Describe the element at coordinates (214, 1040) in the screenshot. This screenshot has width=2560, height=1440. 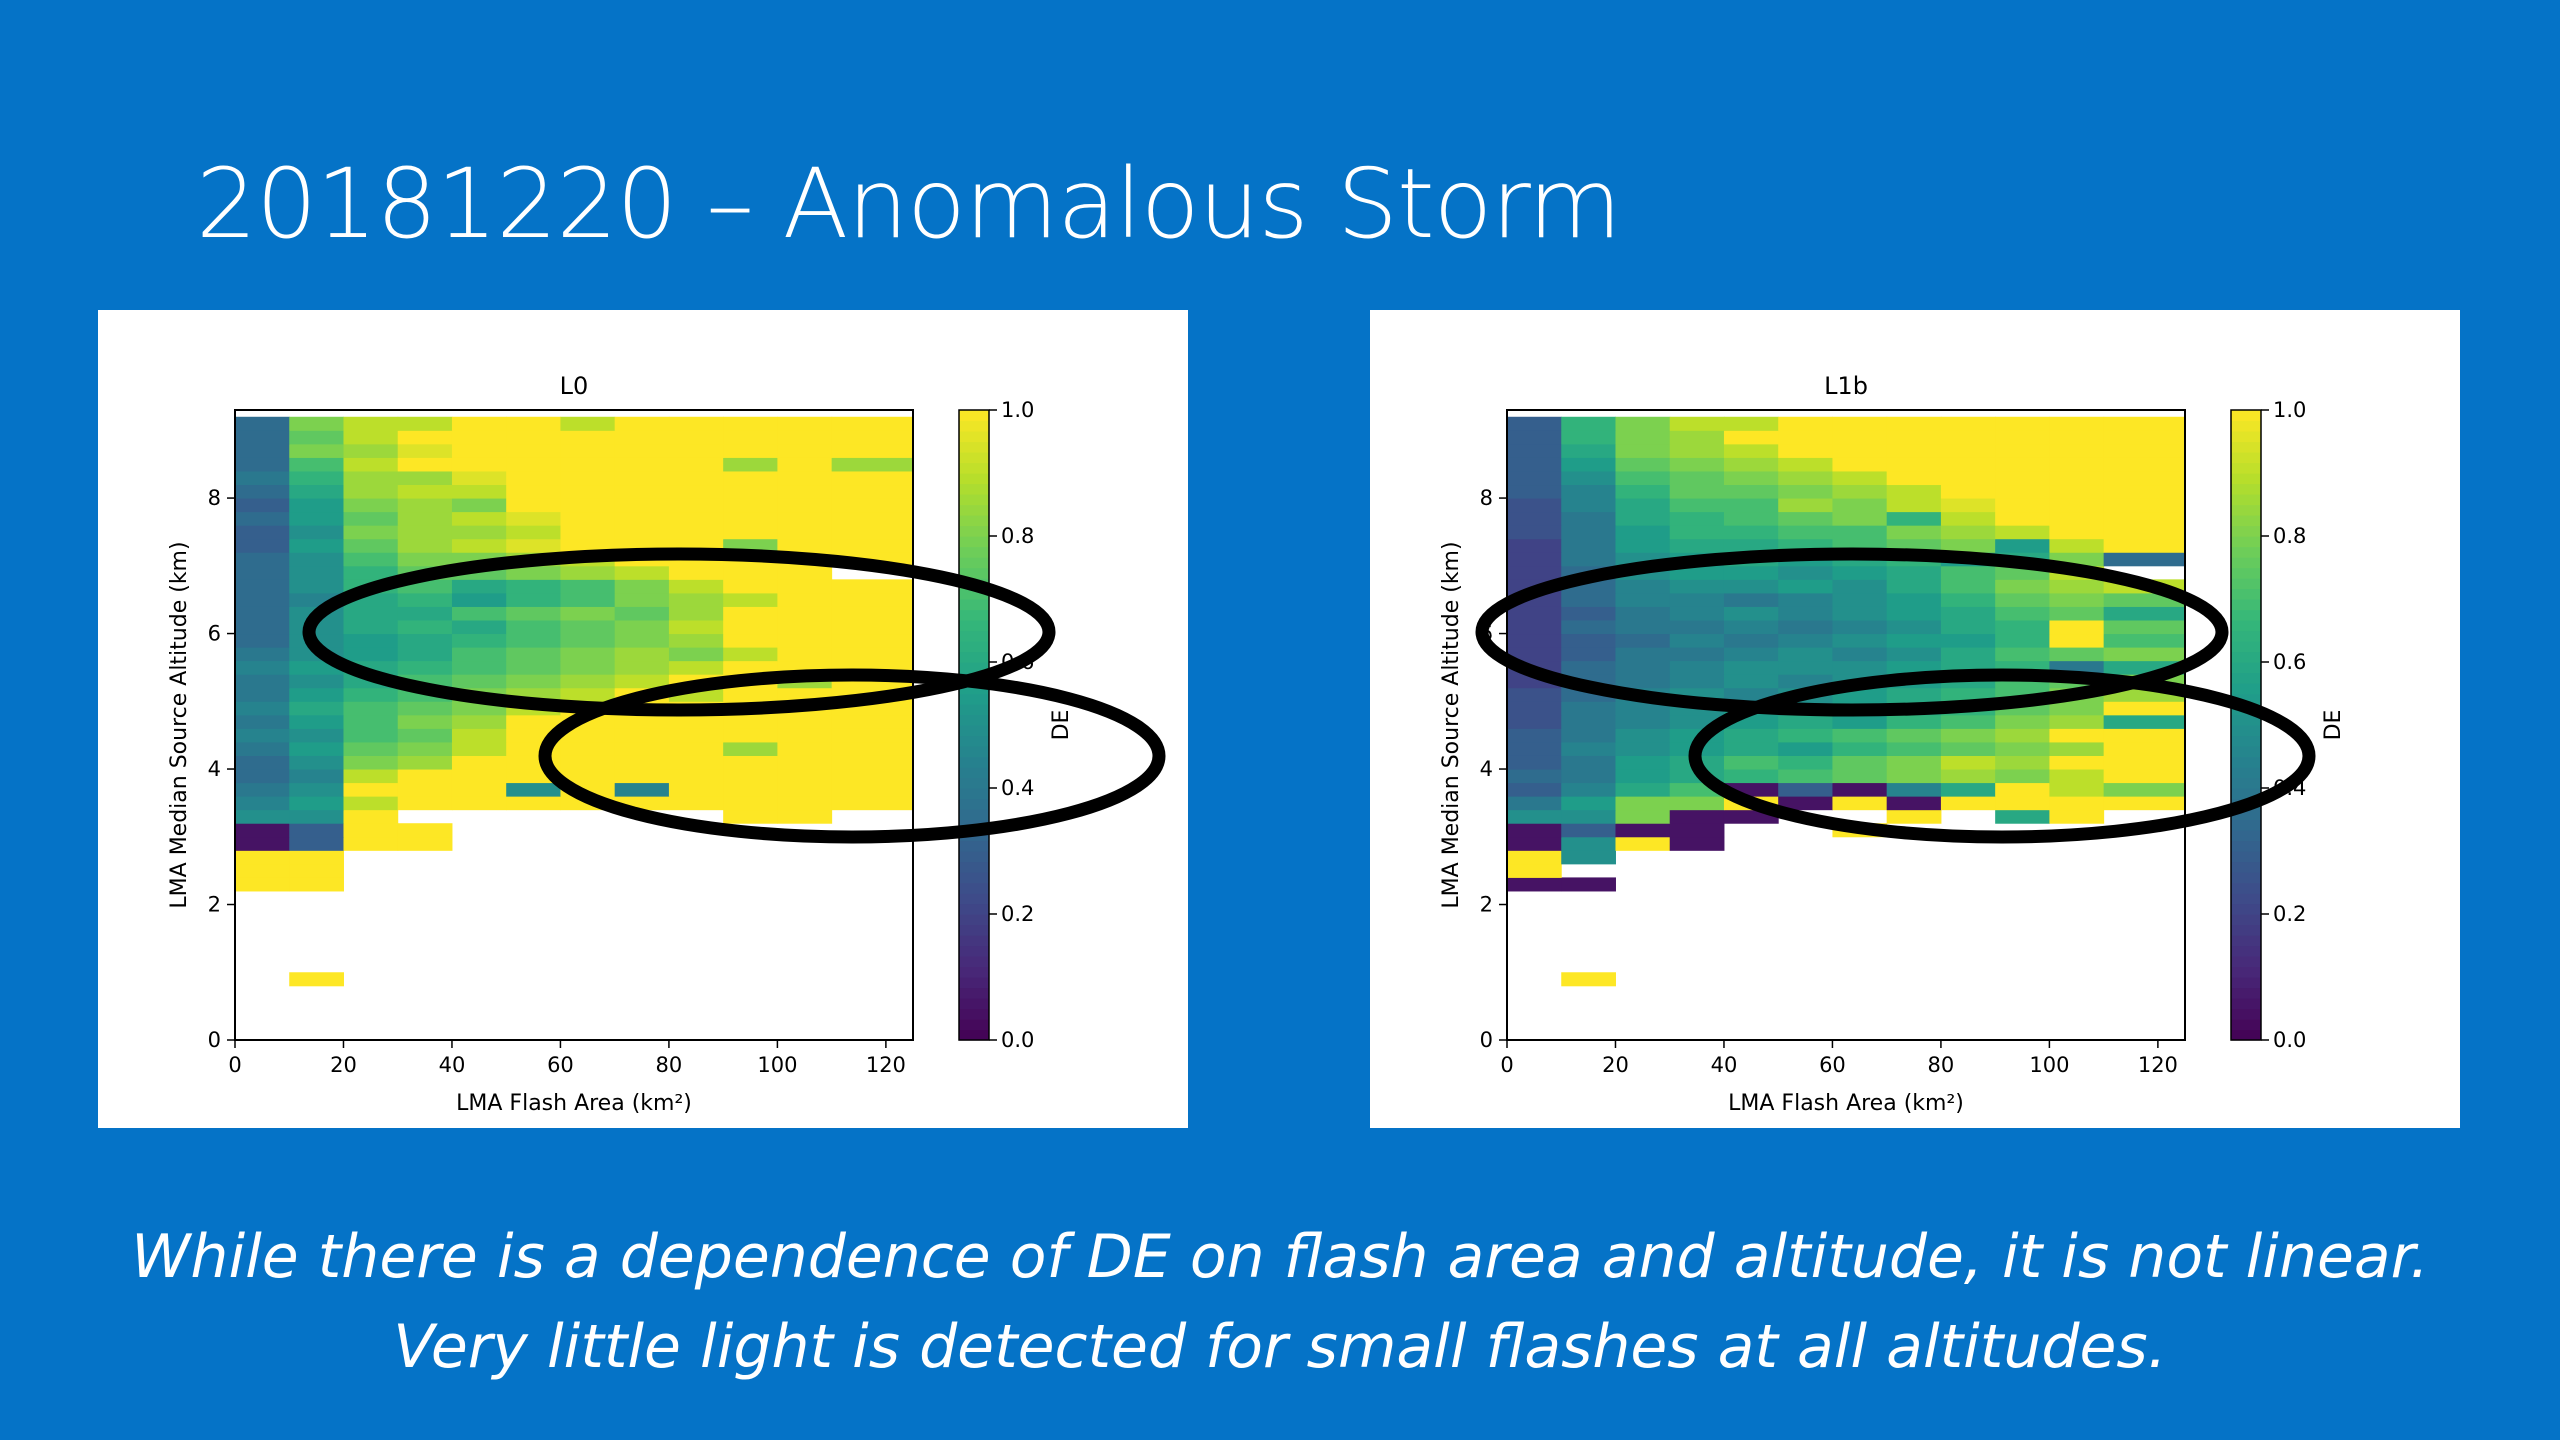
I see `y-tick-label: 0` at that location.